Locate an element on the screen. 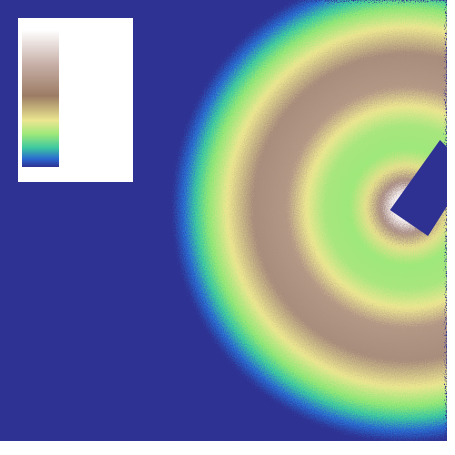 The width and height of the screenshot is (455, 455). colorbar is located at coordinates (40, 98).